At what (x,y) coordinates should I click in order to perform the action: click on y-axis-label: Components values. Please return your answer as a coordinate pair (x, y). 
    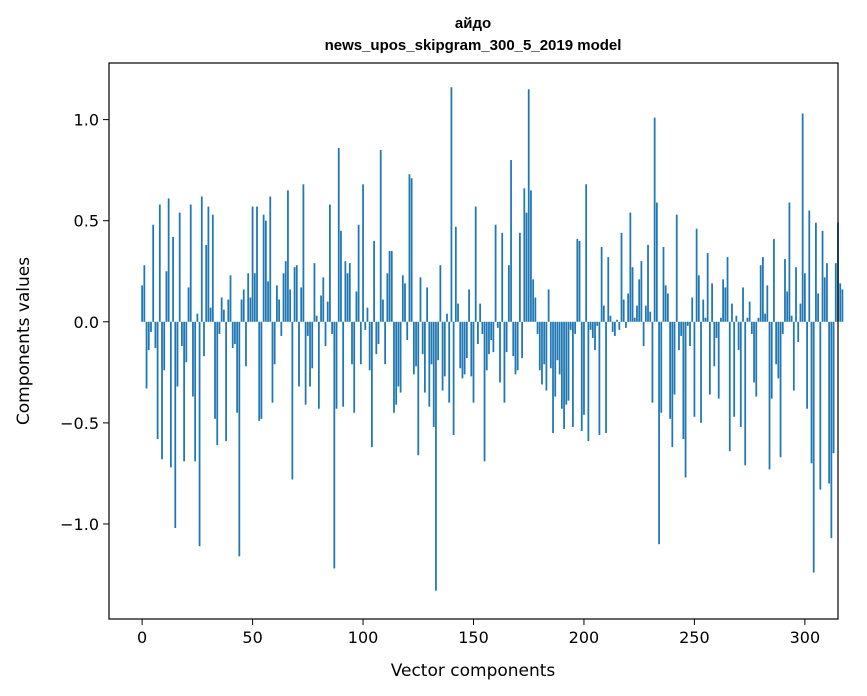
    Looking at the image, I should click on (24, 341).